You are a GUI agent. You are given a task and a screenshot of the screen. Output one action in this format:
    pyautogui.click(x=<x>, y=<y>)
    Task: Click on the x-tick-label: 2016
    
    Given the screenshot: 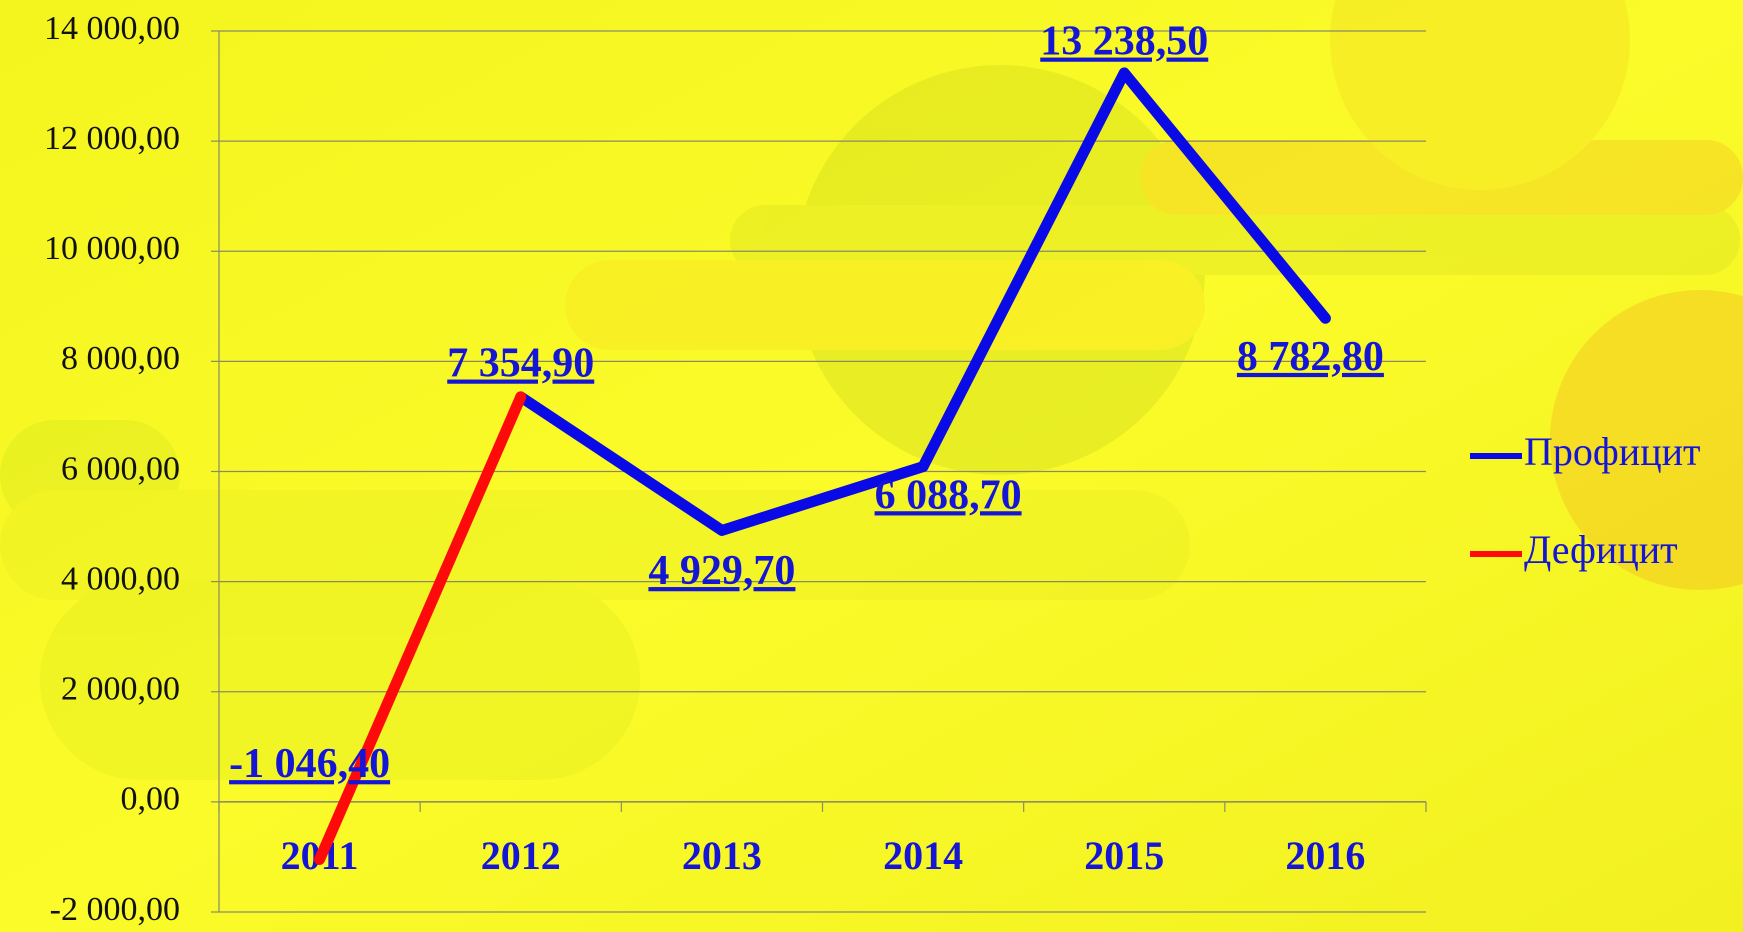 What is the action you would take?
    pyautogui.click(x=1325, y=855)
    